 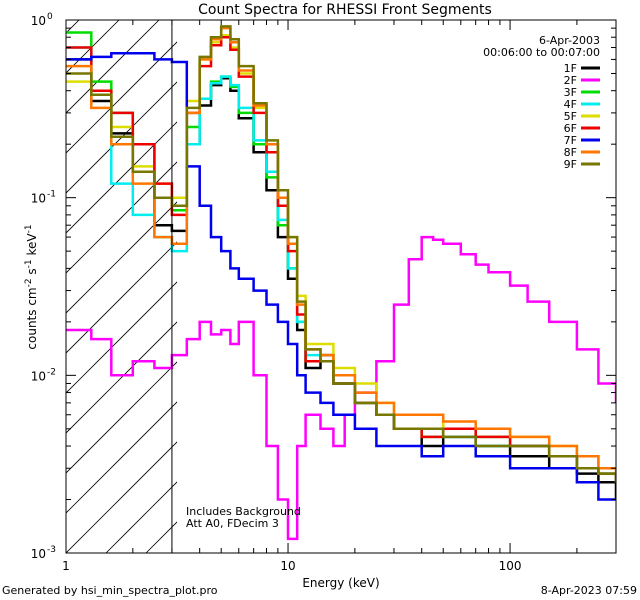 I want to click on y-tick-exponent: -2, so click(x=51, y=372).